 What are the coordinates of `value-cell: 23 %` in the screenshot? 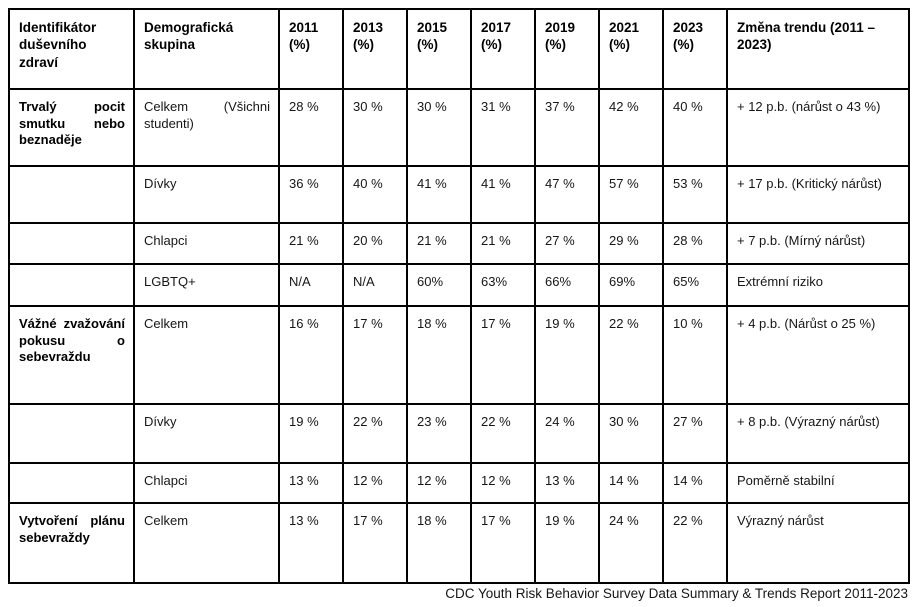 It's located at (439, 433).